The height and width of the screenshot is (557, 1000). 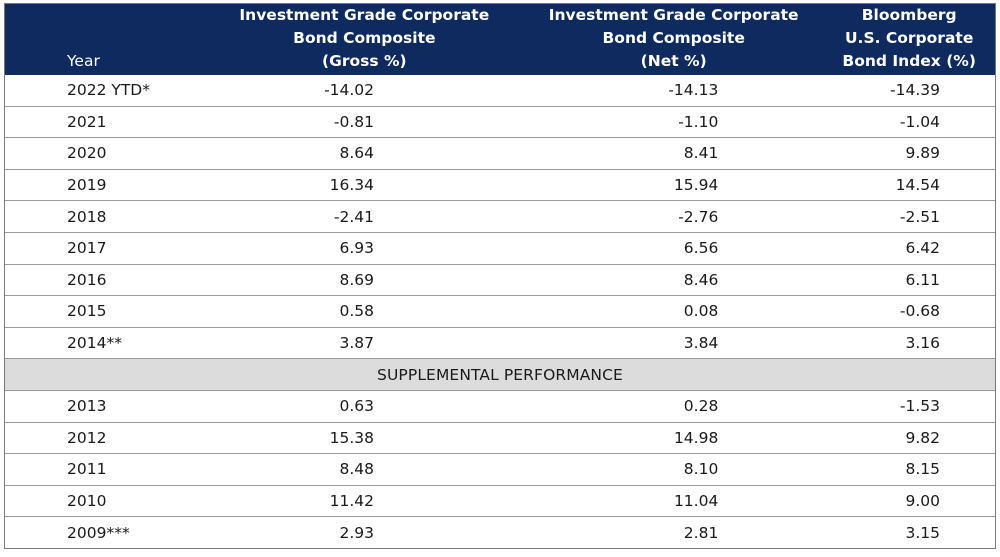 I want to click on table-row: 2011 8.48 8.10 8.15, so click(x=500, y=469).